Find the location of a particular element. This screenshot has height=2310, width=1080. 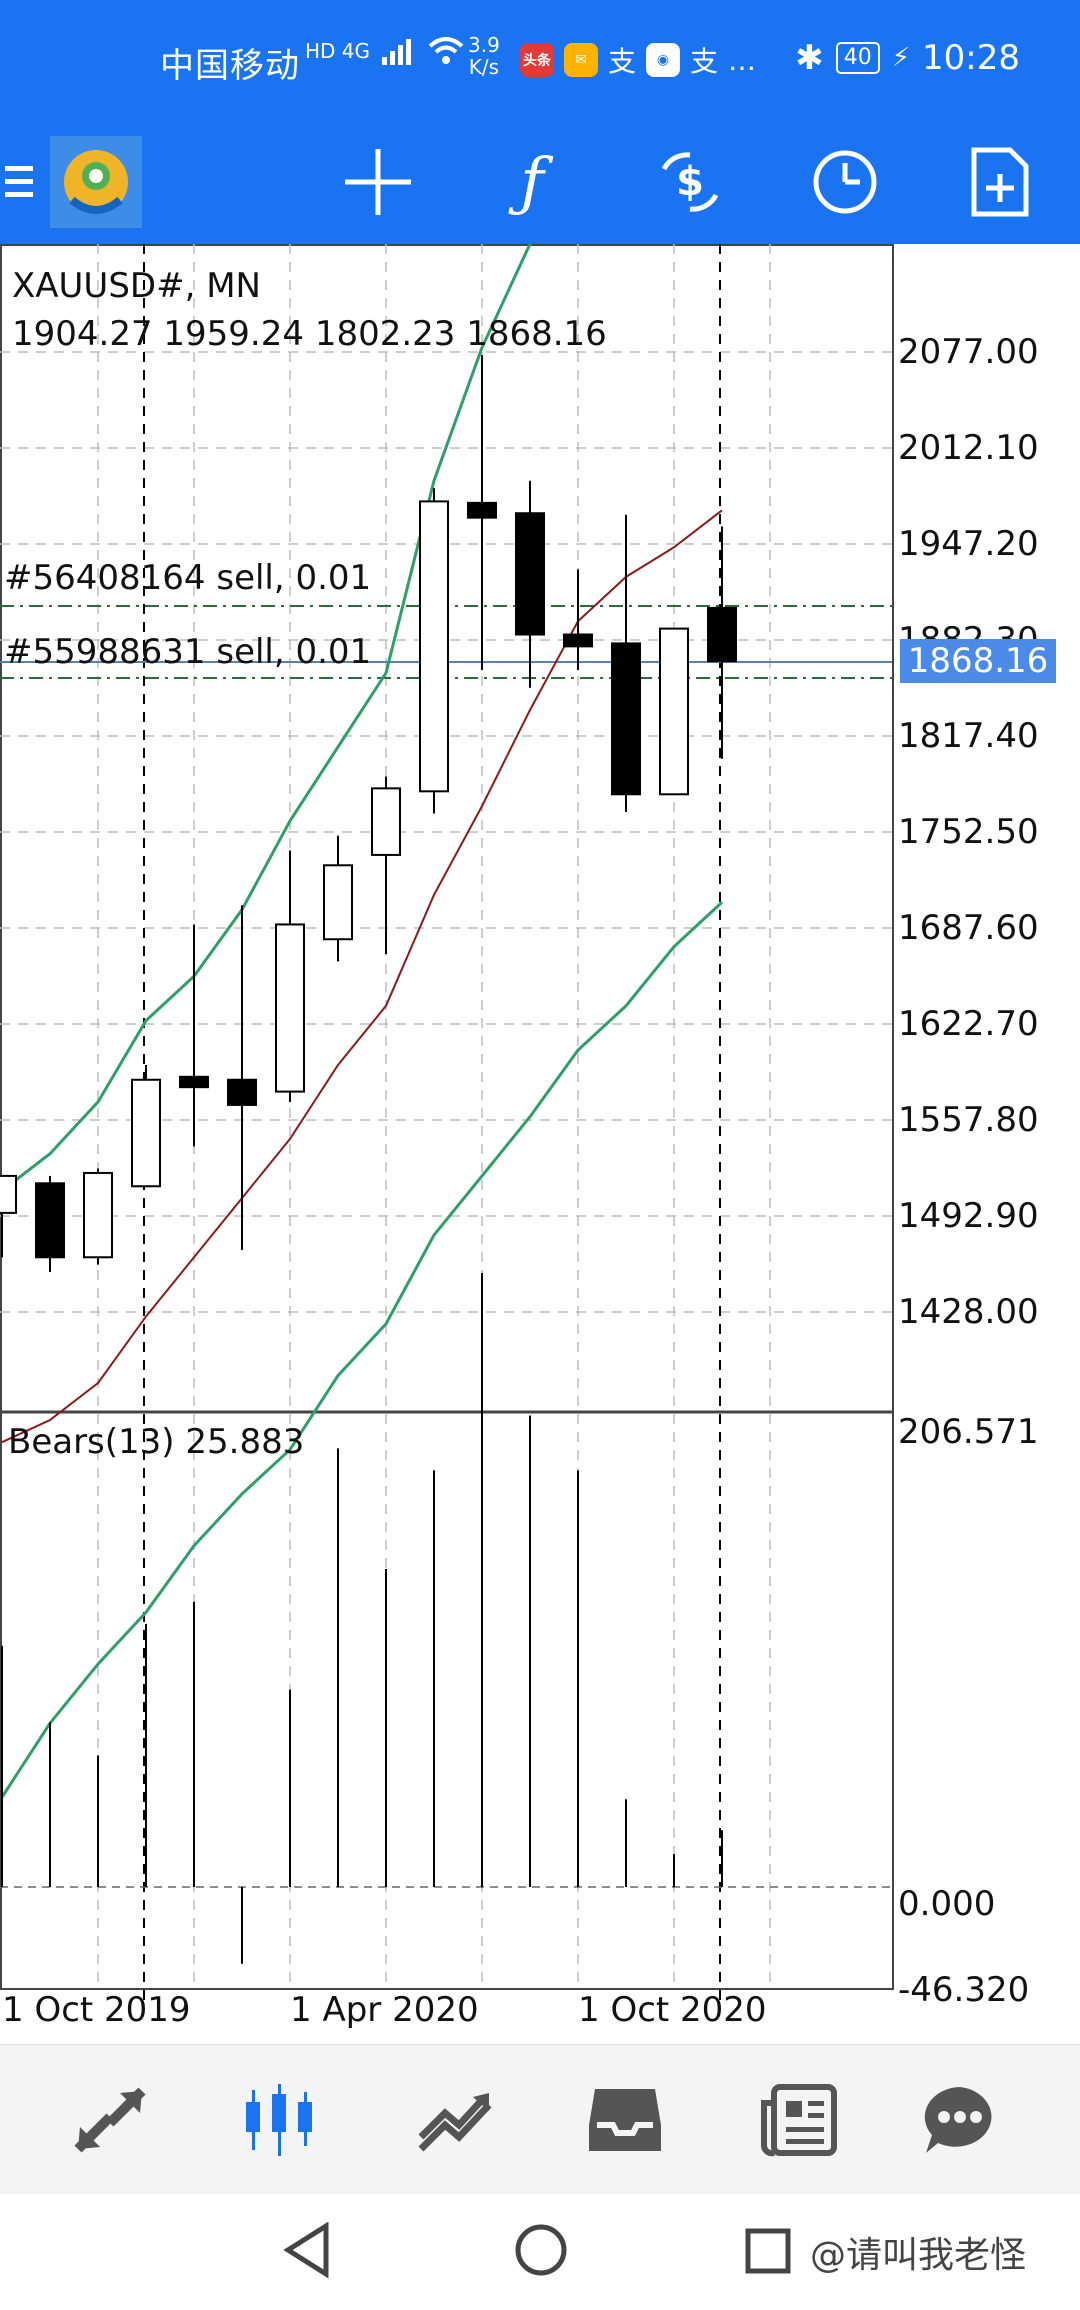

nav-chat is located at coordinates (960, 2120).